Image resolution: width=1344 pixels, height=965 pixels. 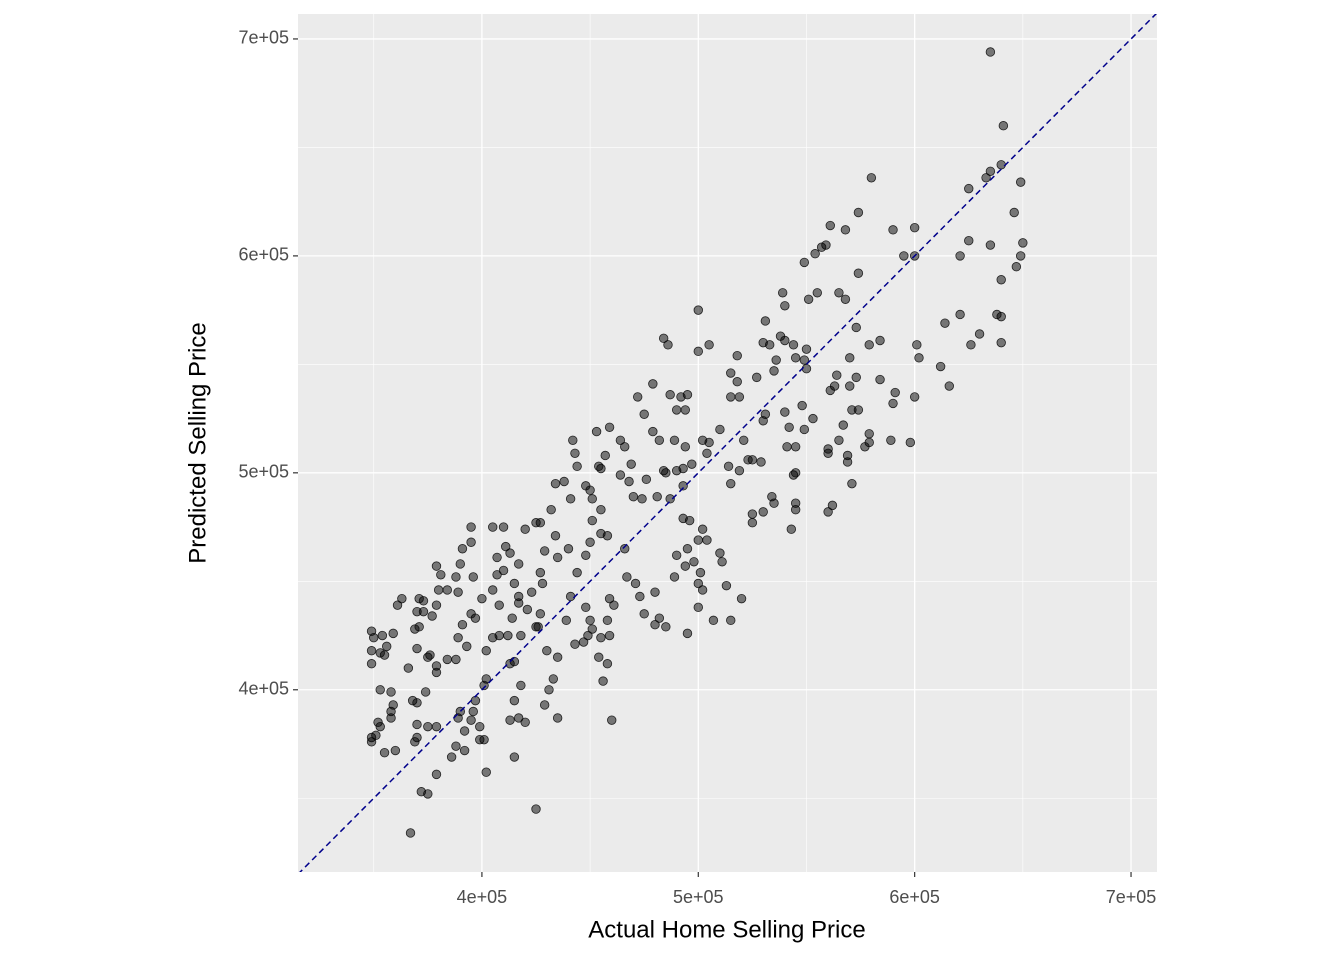 What do you see at coordinates (726, 929) in the screenshot?
I see `x-axis-title: Actual Home Selling Price` at bounding box center [726, 929].